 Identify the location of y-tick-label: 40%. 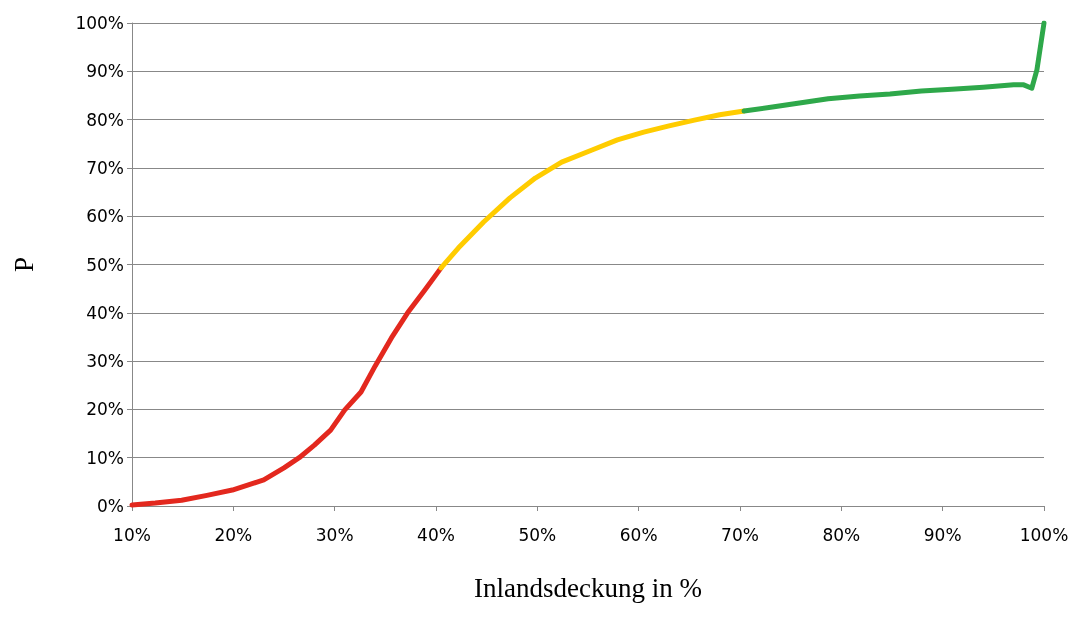
(105, 312).